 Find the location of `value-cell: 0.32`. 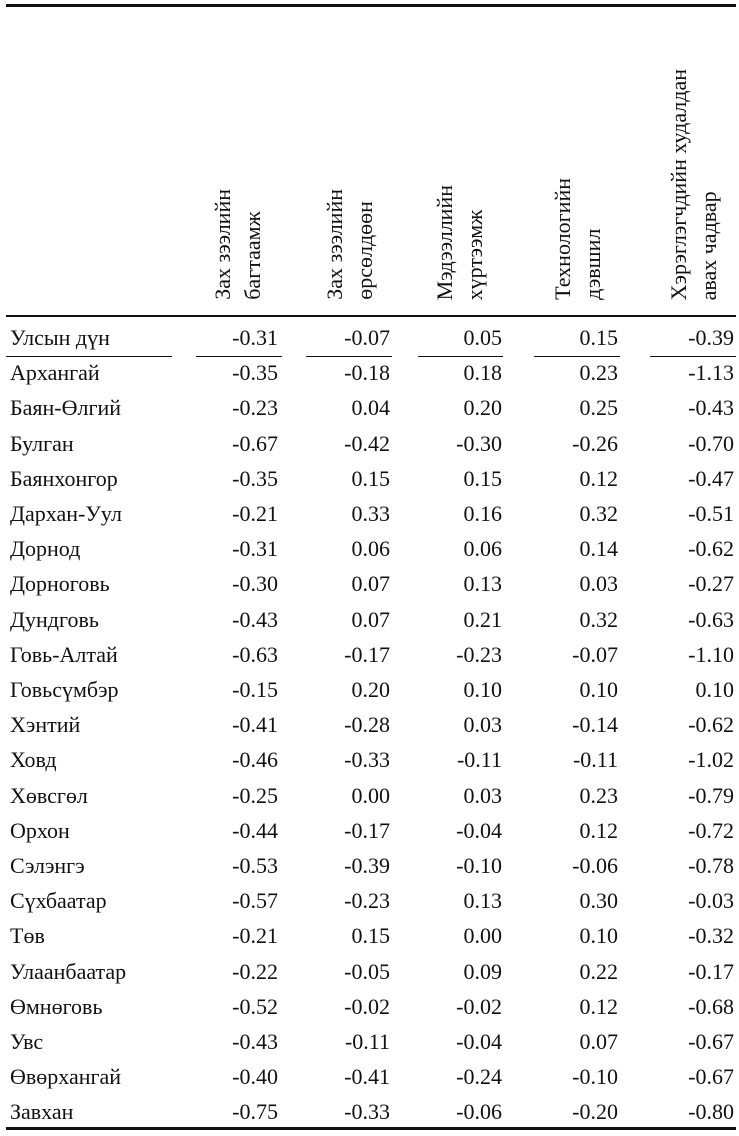

value-cell: 0.32 is located at coordinates (599, 619).